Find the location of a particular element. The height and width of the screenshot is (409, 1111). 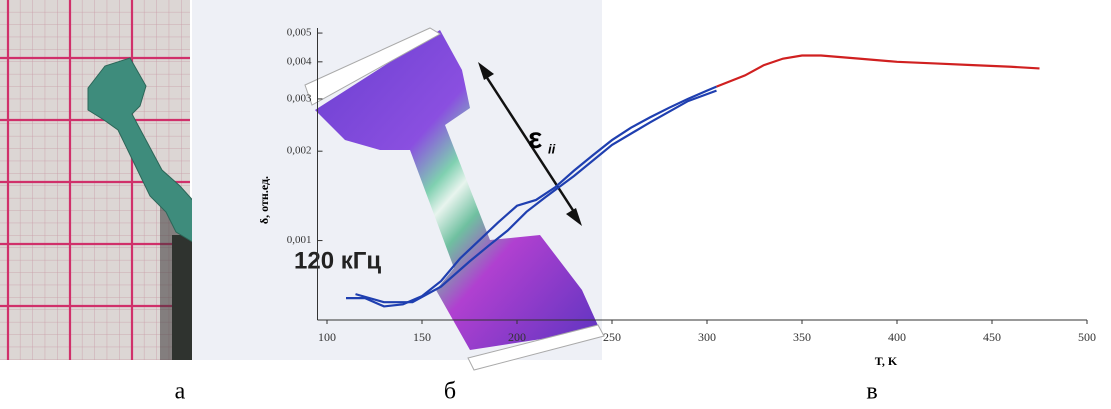

strain-subscript: ii is located at coordinates (552, 148).